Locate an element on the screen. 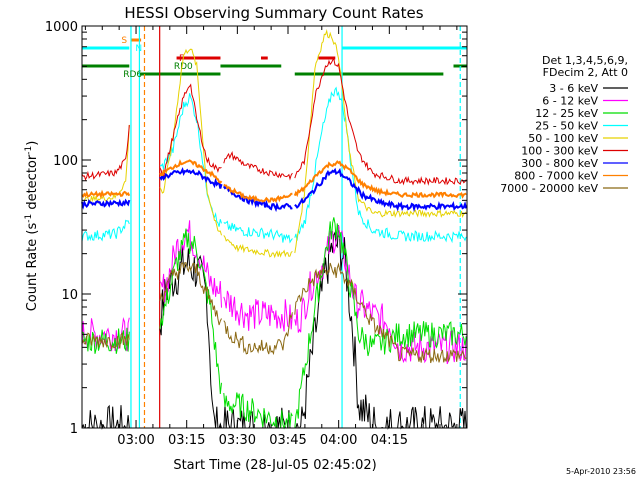 The width and height of the screenshot is (640, 480). y-tick-label: 1000 is located at coordinates (61, 27).